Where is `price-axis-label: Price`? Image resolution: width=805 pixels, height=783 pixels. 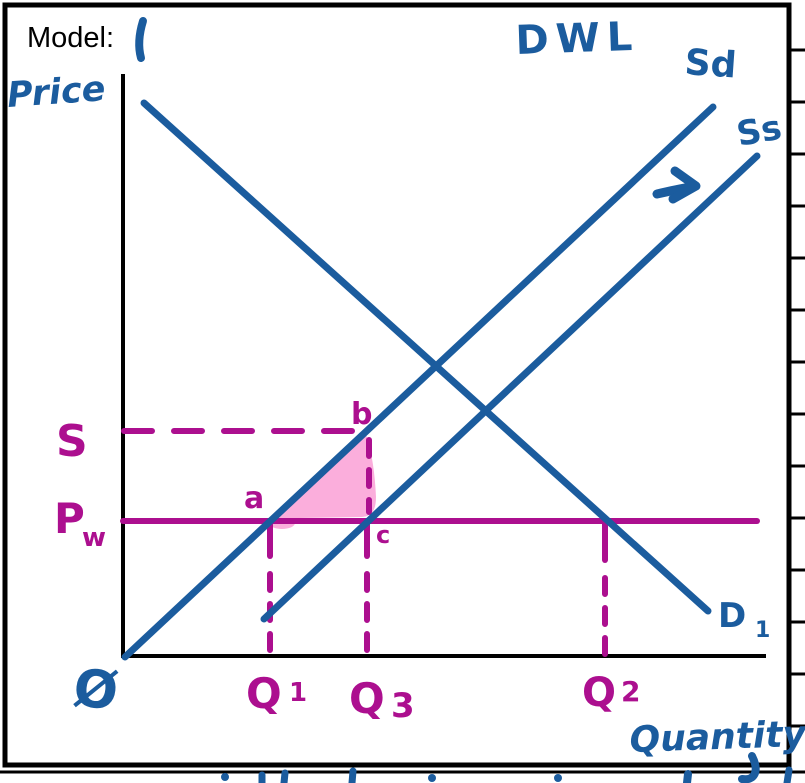
price-axis-label: Price is located at coordinates (56, 92).